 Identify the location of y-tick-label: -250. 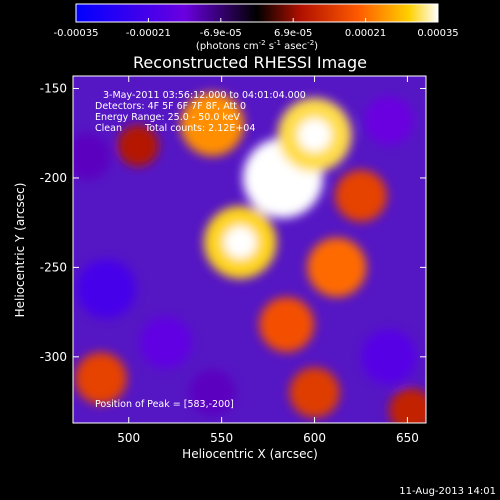
(53, 267).